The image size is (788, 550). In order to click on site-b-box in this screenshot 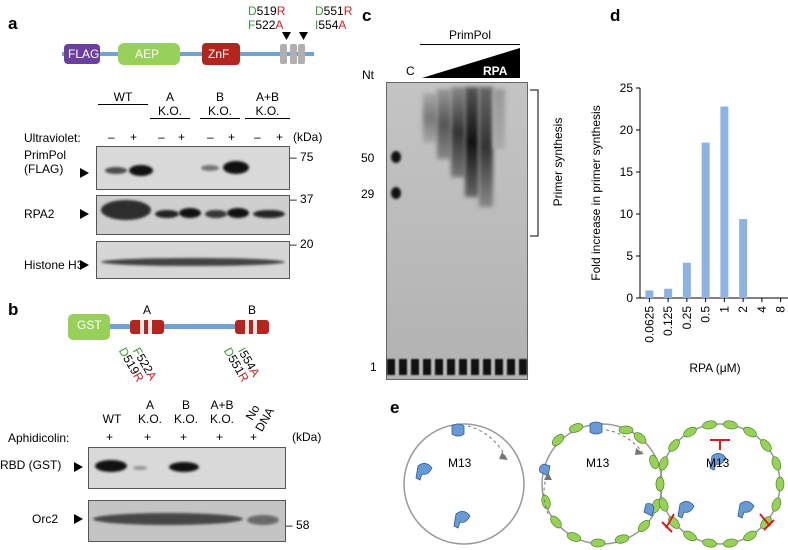, I will do `click(252, 327)`.